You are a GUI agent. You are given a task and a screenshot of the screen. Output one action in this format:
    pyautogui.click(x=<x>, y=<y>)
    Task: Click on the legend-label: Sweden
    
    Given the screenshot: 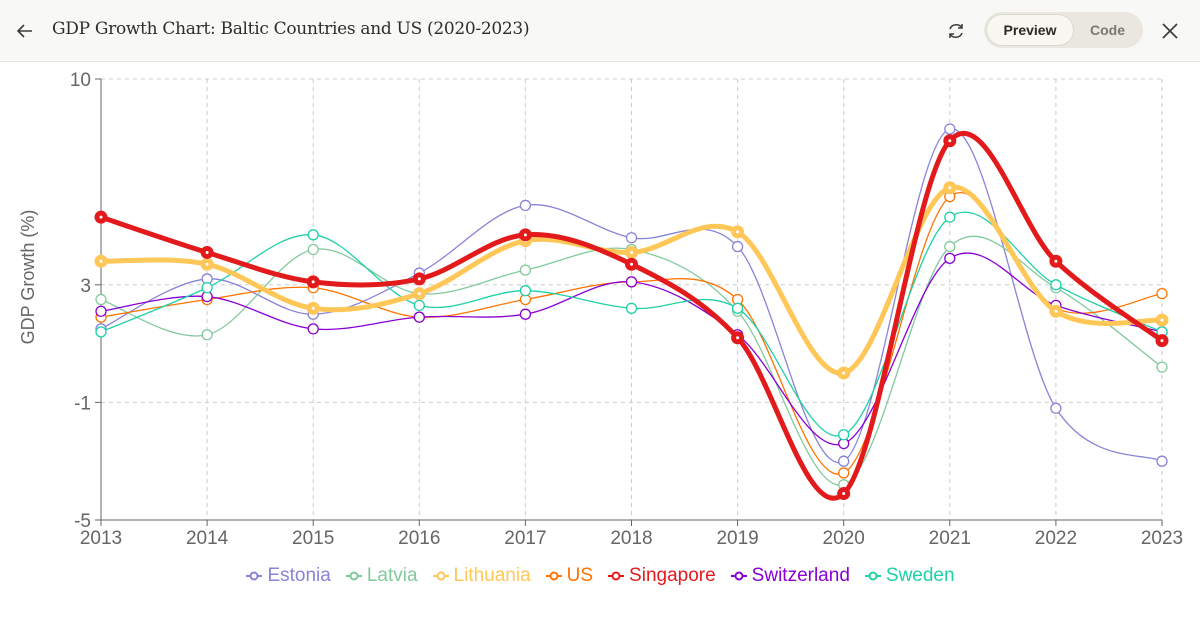 What is the action you would take?
    pyautogui.click(x=920, y=575)
    